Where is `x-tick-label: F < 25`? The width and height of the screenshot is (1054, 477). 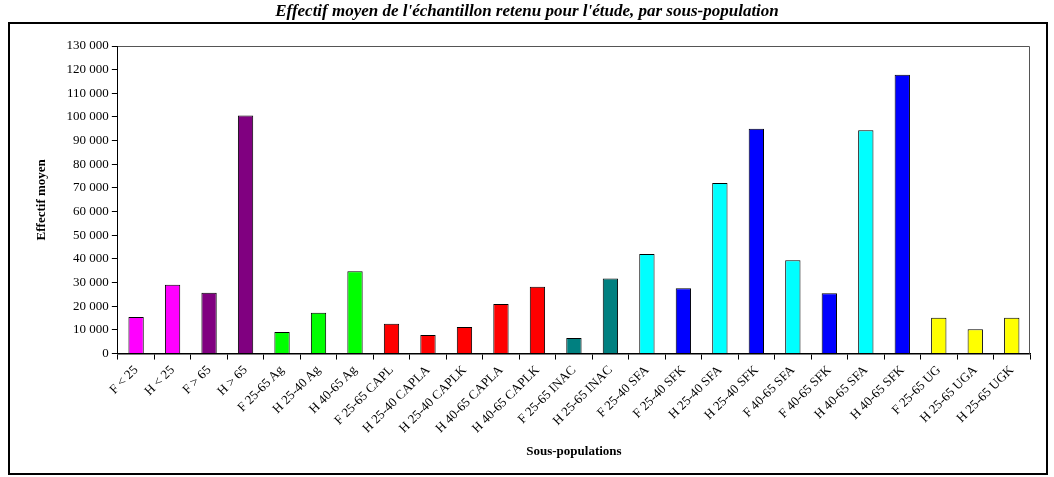
x-tick-label: F < 25 is located at coordinates (123, 379).